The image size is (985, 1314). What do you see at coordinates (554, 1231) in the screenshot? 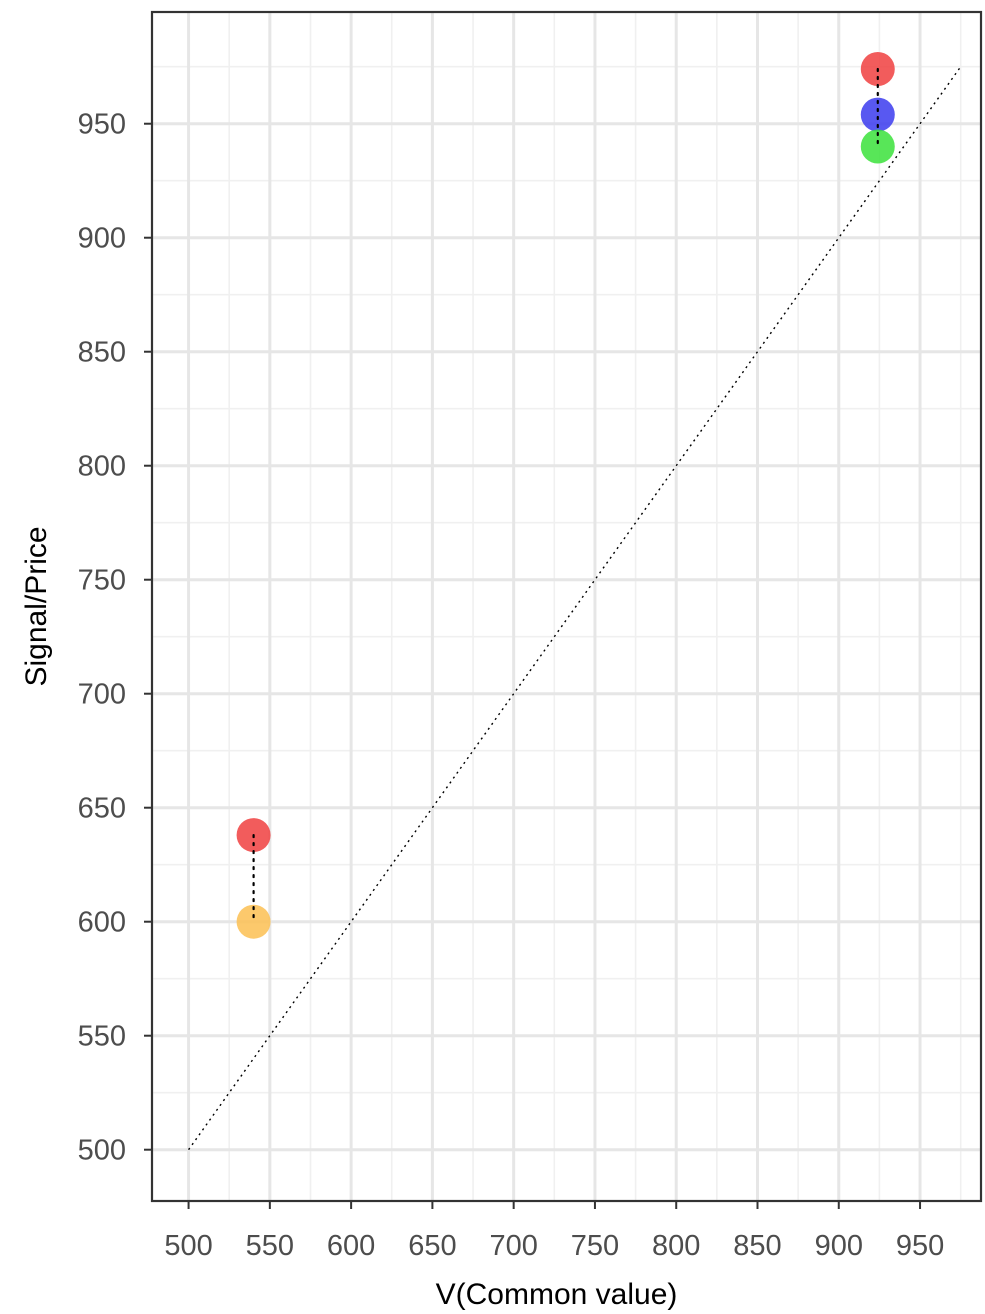
I see `x-axis-ticks: 500 550 600 650 700 750 800 850 900 950` at bounding box center [554, 1231].